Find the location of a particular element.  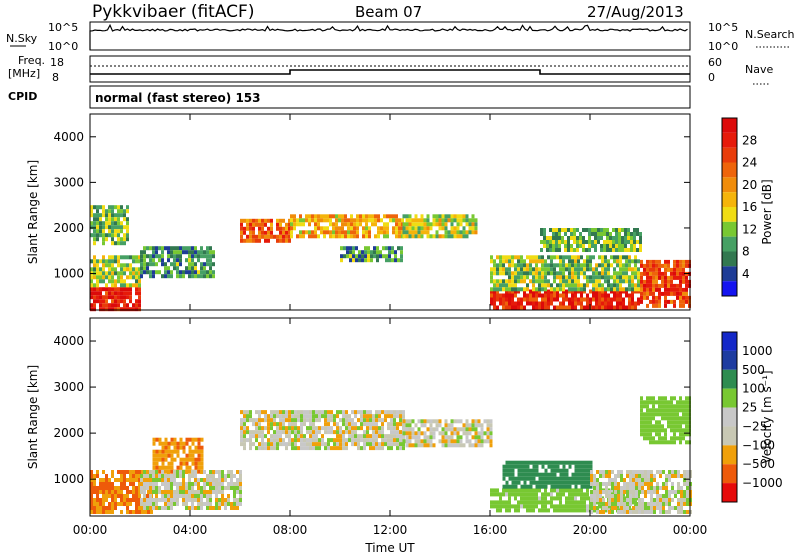

colorbar-tick-label: 4 is located at coordinates (746, 274).